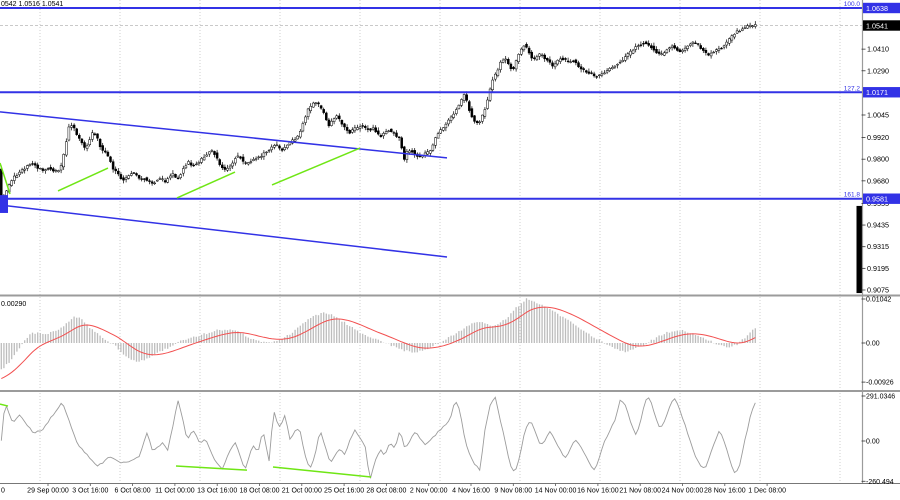  Describe the element at coordinates (429, 491) in the screenshot. I see `date-label: 2 Nov 00:00` at that location.